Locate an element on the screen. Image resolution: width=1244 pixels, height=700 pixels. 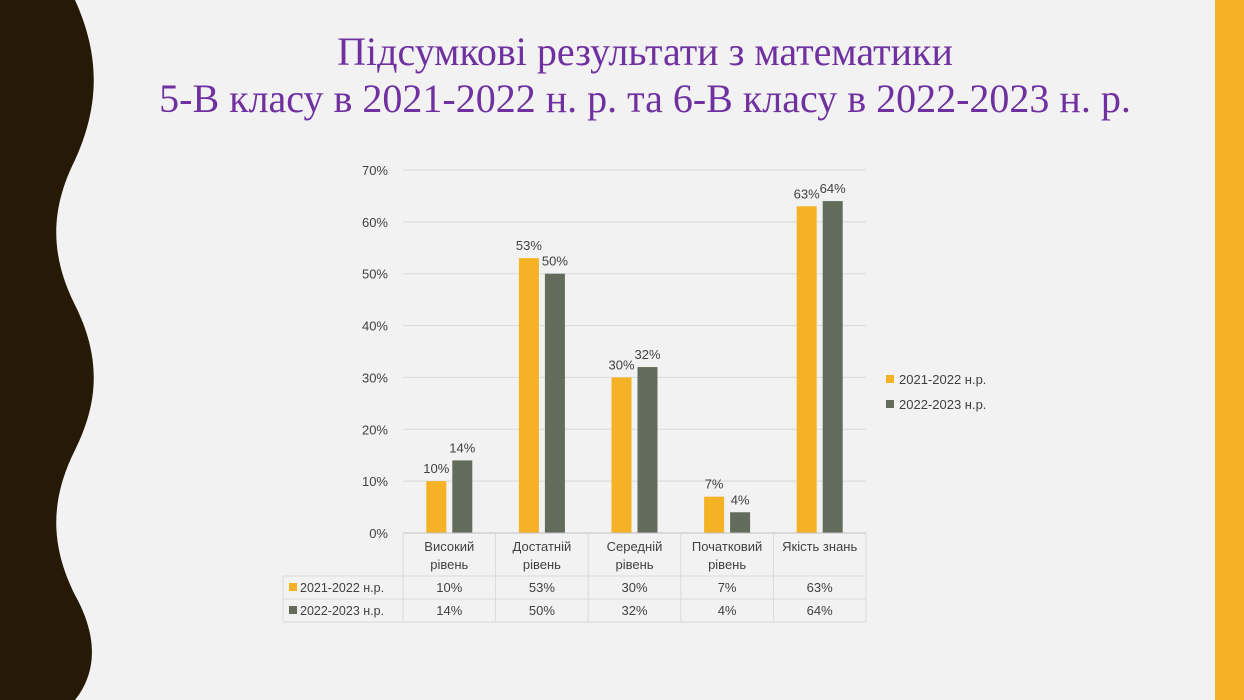
data-label: 30% is located at coordinates (621, 364).